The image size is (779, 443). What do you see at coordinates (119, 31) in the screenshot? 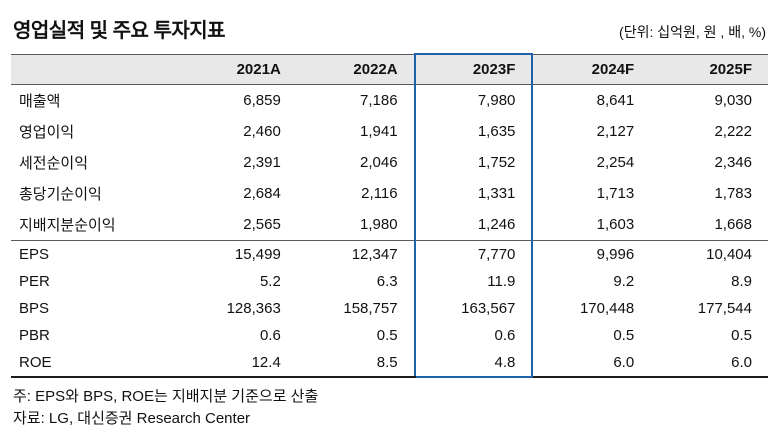
I see `page-title: 영업실적 및 주요 투자지표` at bounding box center [119, 31].